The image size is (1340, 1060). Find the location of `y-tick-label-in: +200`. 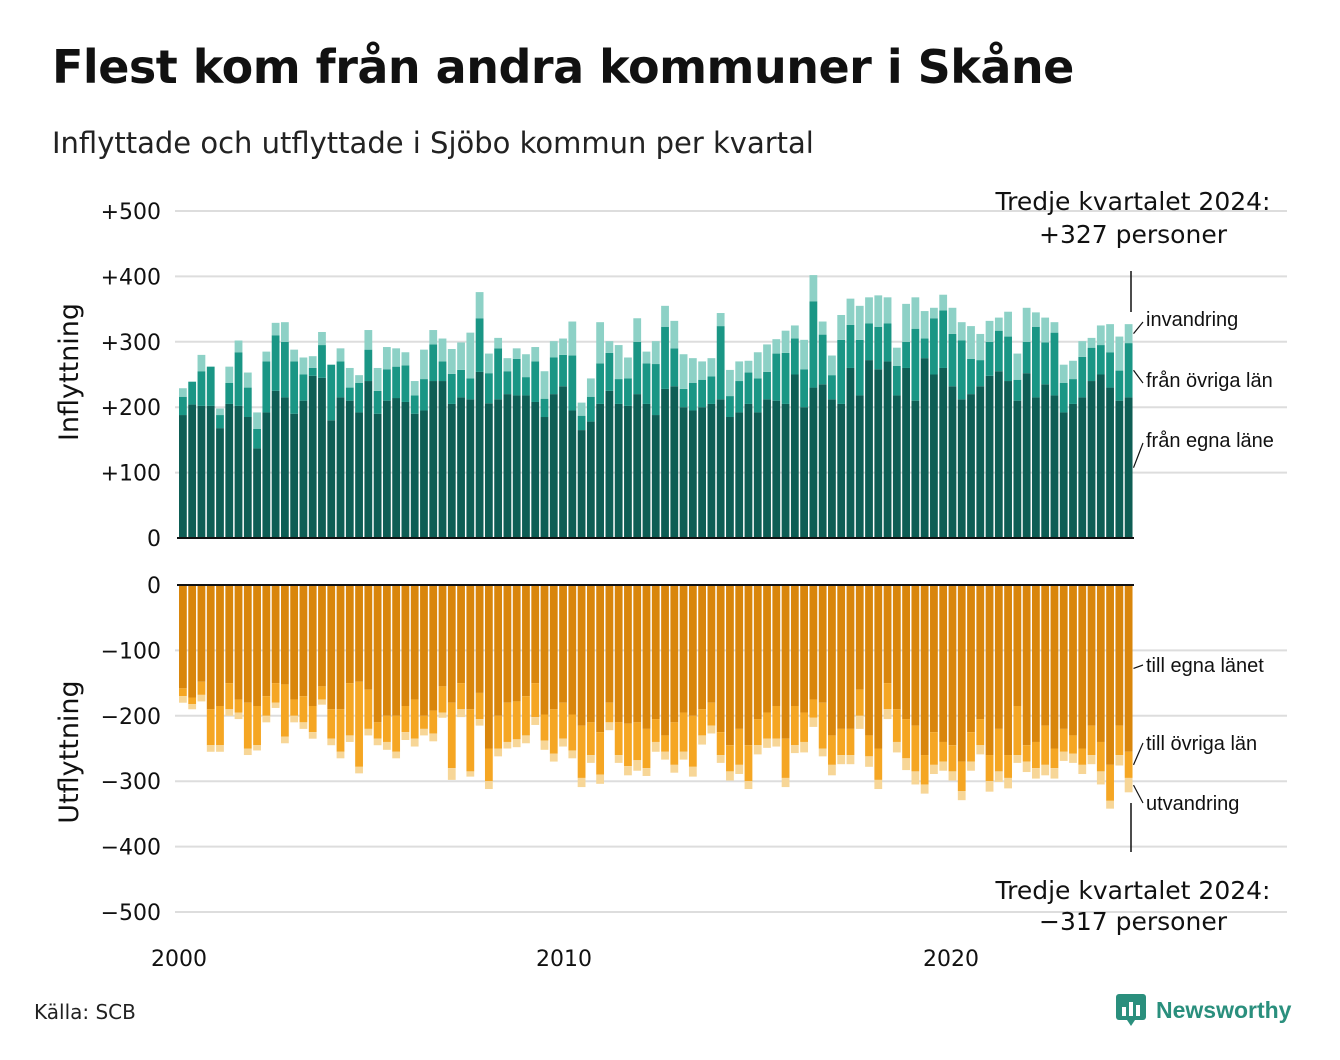

y-tick-label-in: +200 is located at coordinates (131, 408).